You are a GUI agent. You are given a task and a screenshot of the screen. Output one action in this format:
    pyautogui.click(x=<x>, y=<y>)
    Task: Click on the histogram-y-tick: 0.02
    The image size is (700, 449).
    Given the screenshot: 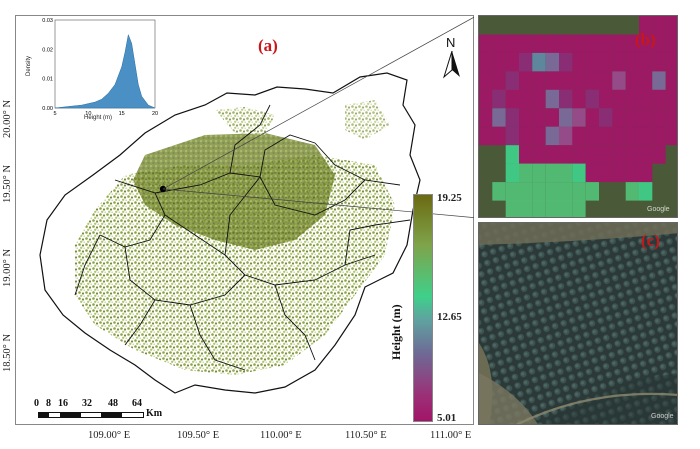 What is the action you would take?
    pyautogui.click(x=47, y=50)
    